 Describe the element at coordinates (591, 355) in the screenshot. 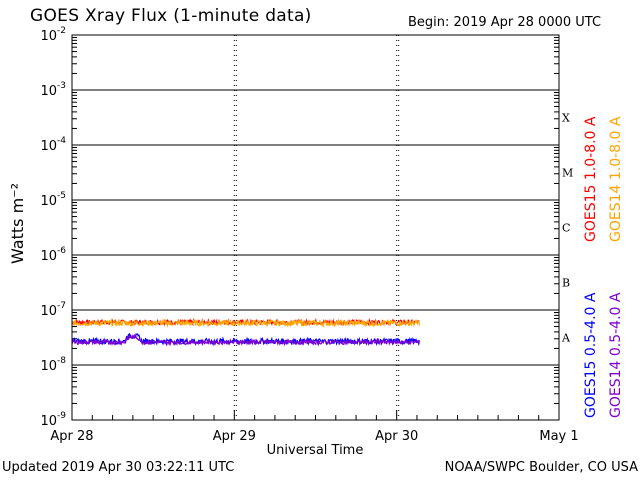

I see `legend-goes15-short: GOES15 0.5-4.0 A` at that location.